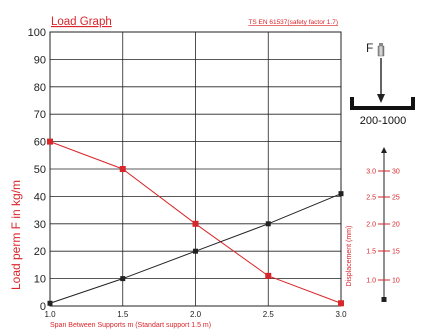 This screenshot has width=426, height=331. What do you see at coordinates (43, 307) in the screenshot?
I see `y-tick-label: 0` at bounding box center [43, 307].